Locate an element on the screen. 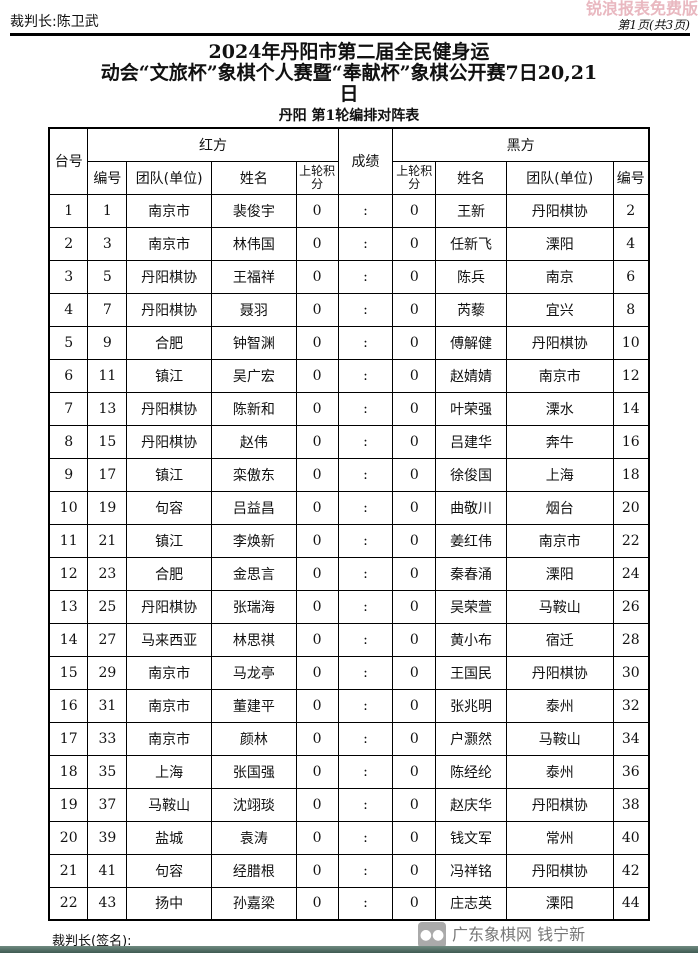 The height and width of the screenshot is (953, 698). cell-red-name: 吴广宏 is located at coordinates (254, 375).